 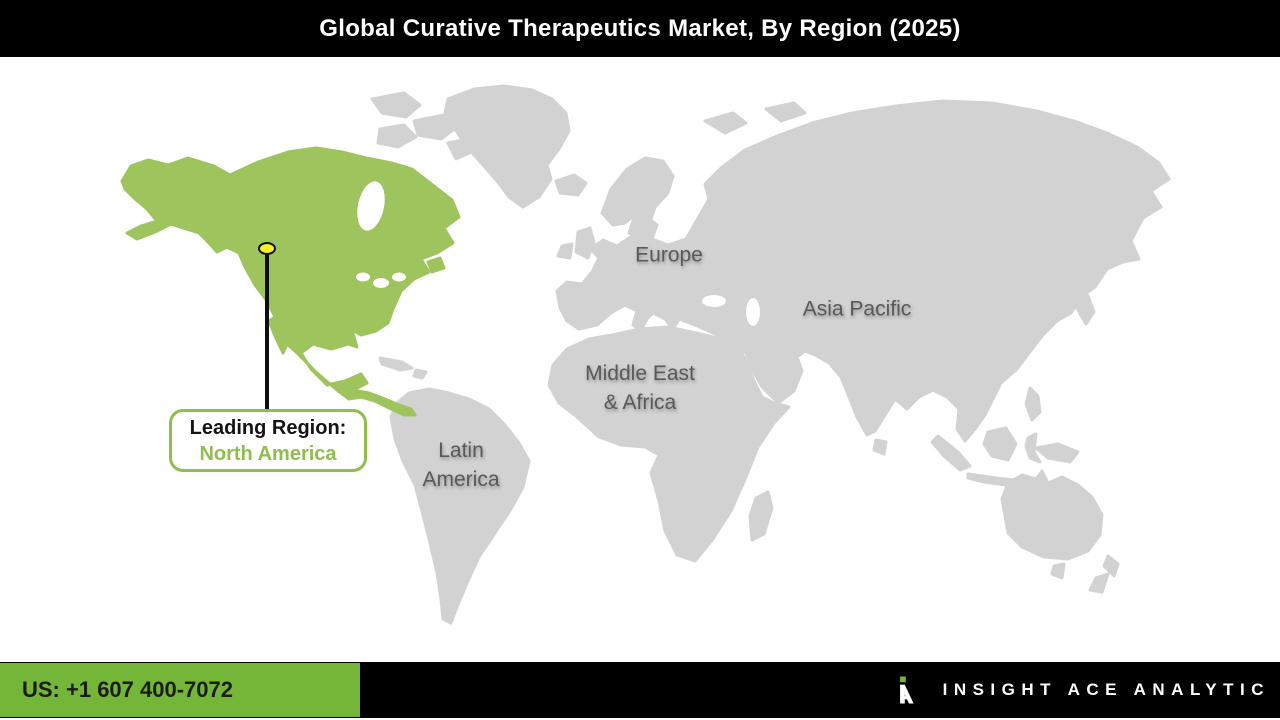 What do you see at coordinates (268, 440) in the screenshot?
I see `leading-region-callout: Leading Region: North America` at bounding box center [268, 440].